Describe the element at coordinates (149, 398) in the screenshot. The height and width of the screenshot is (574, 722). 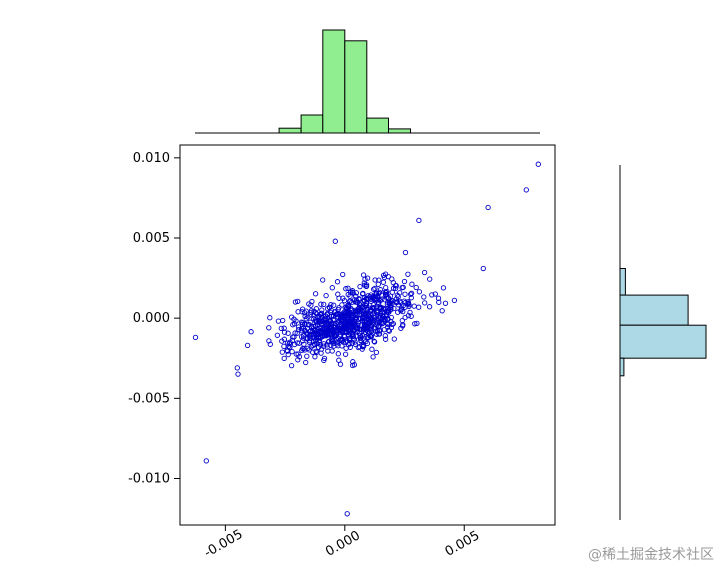
I see `svg-text: -0.005` at that location.